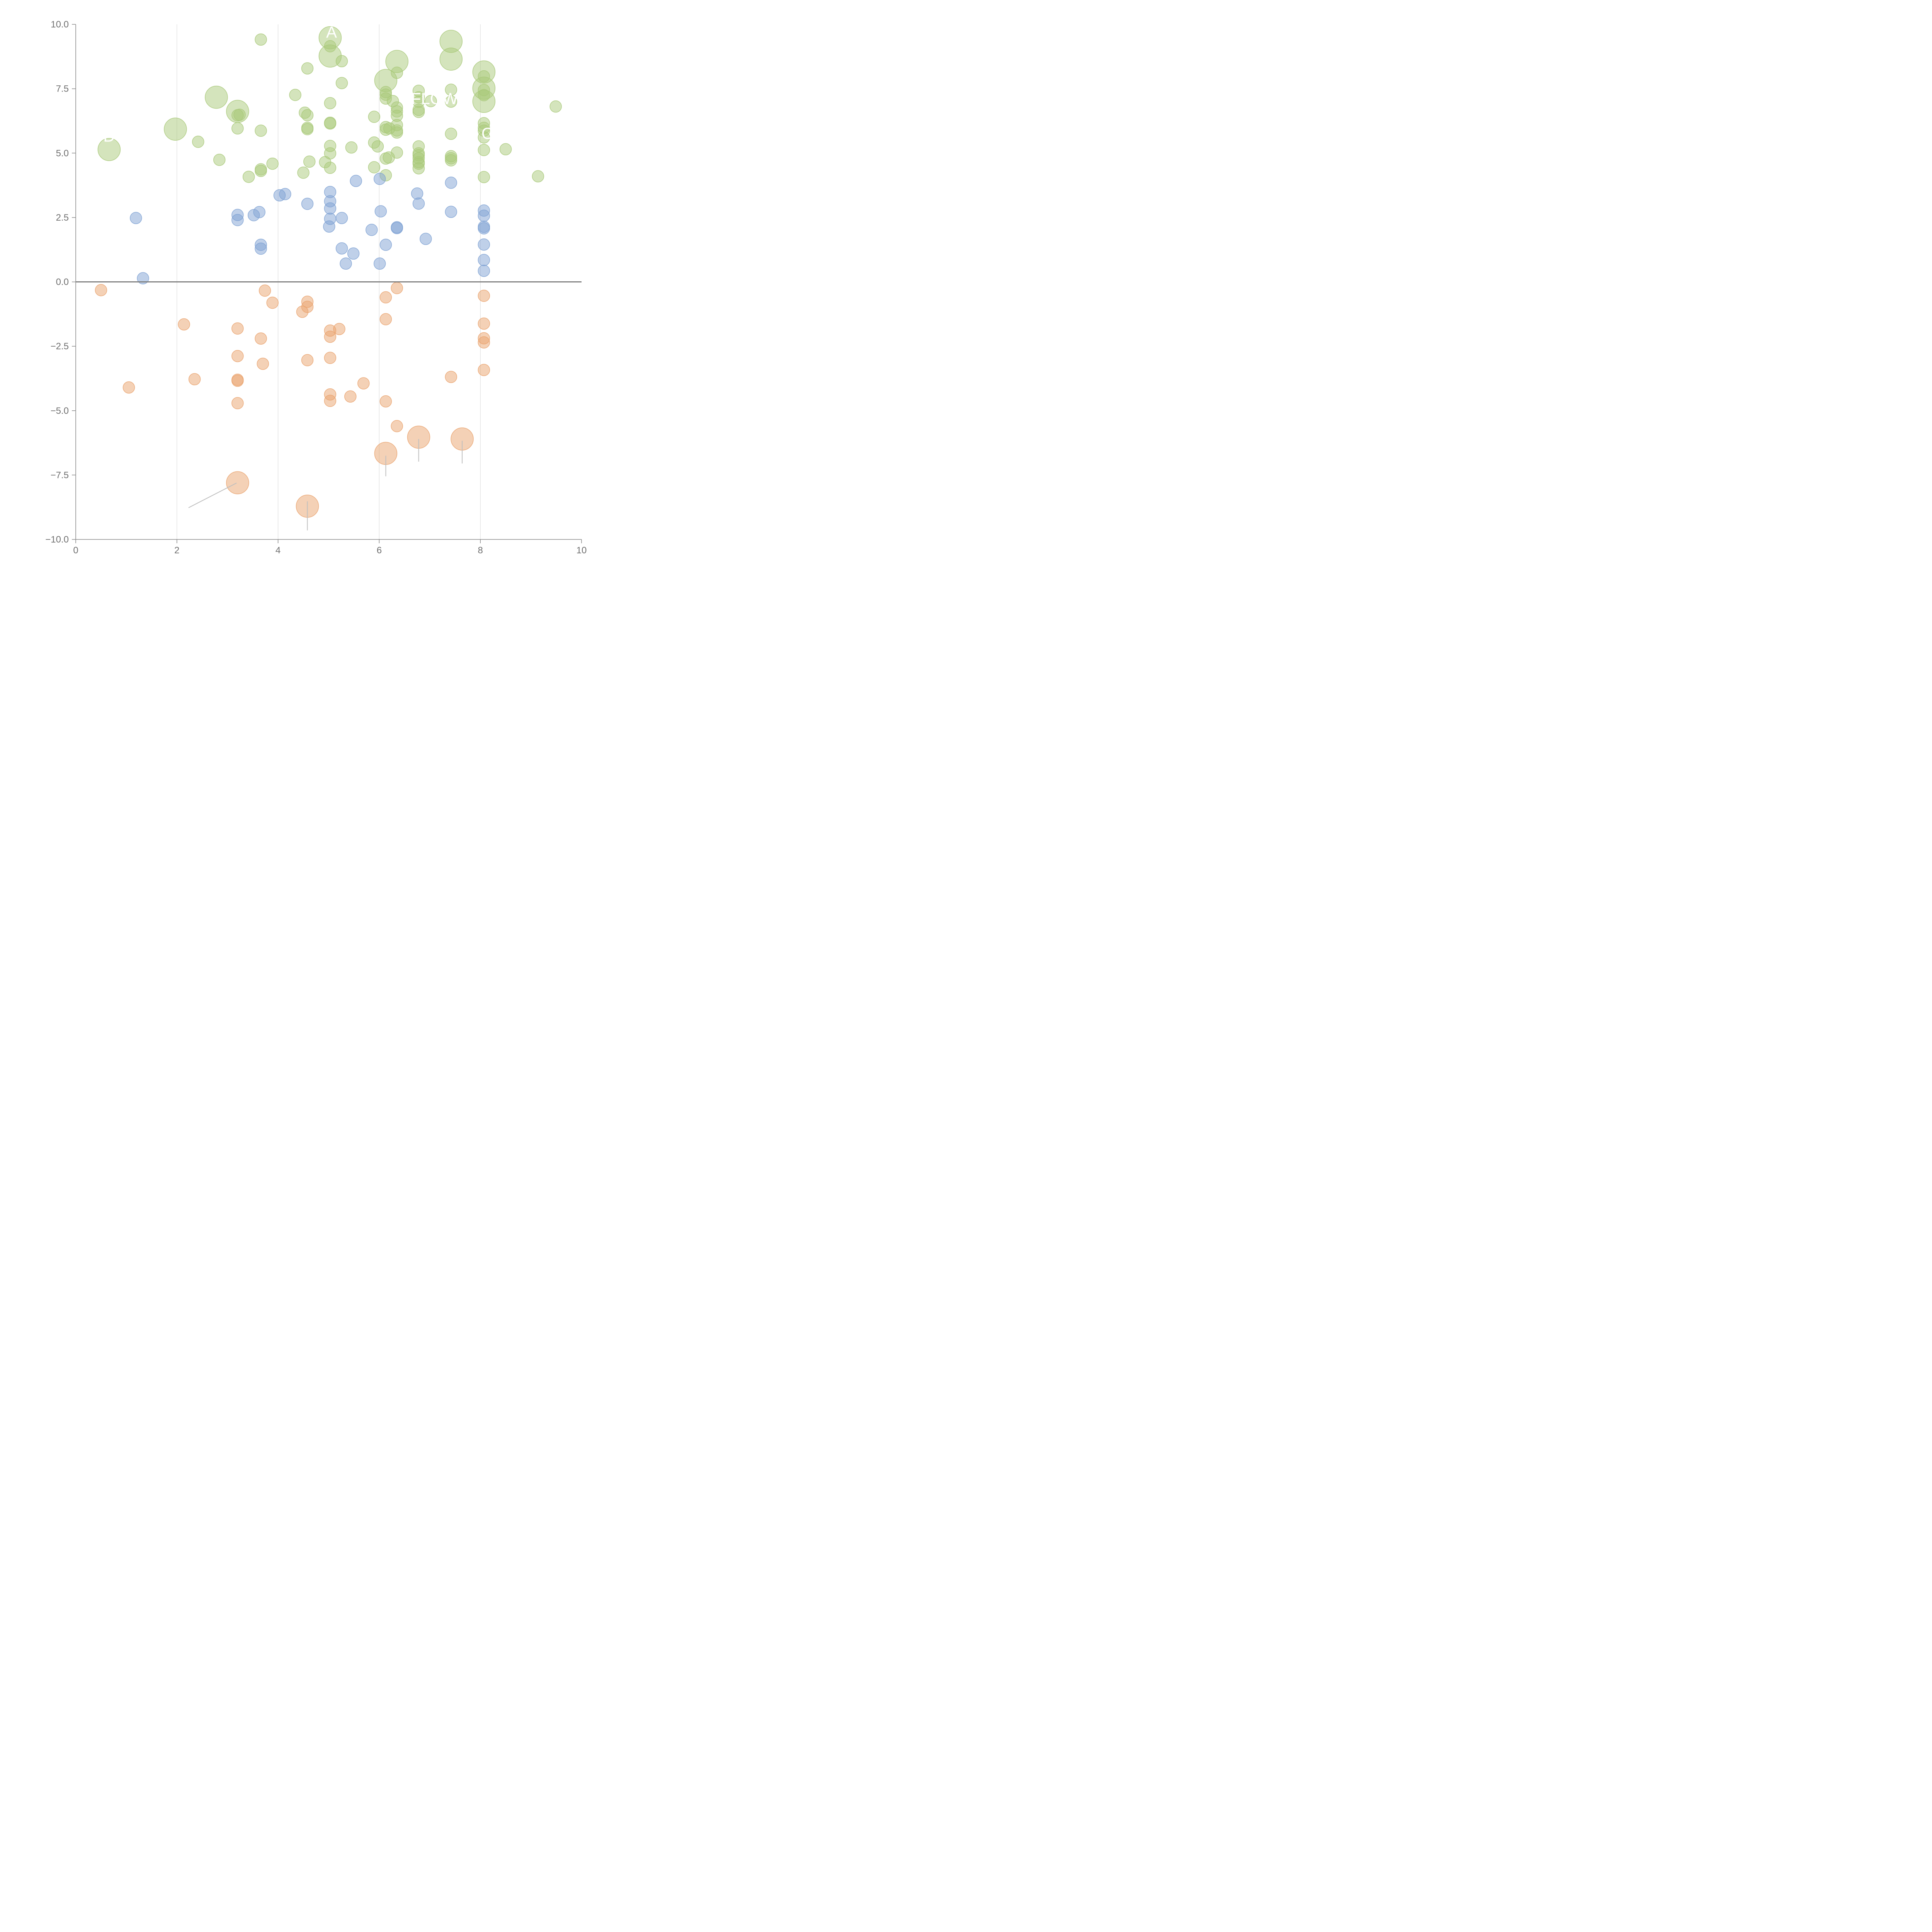 The height and width of the screenshot is (1932, 1932). What do you see at coordinates (582, 550) in the screenshot?
I see `x-tick-label: 10` at bounding box center [582, 550].